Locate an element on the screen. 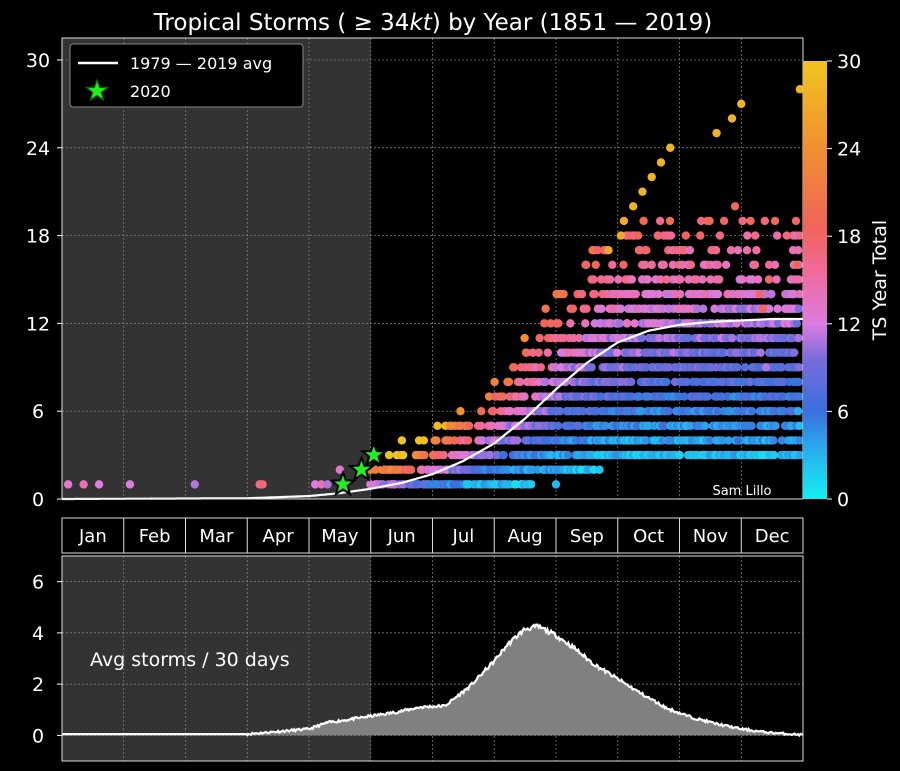  month-label: Dec is located at coordinates (772, 536).